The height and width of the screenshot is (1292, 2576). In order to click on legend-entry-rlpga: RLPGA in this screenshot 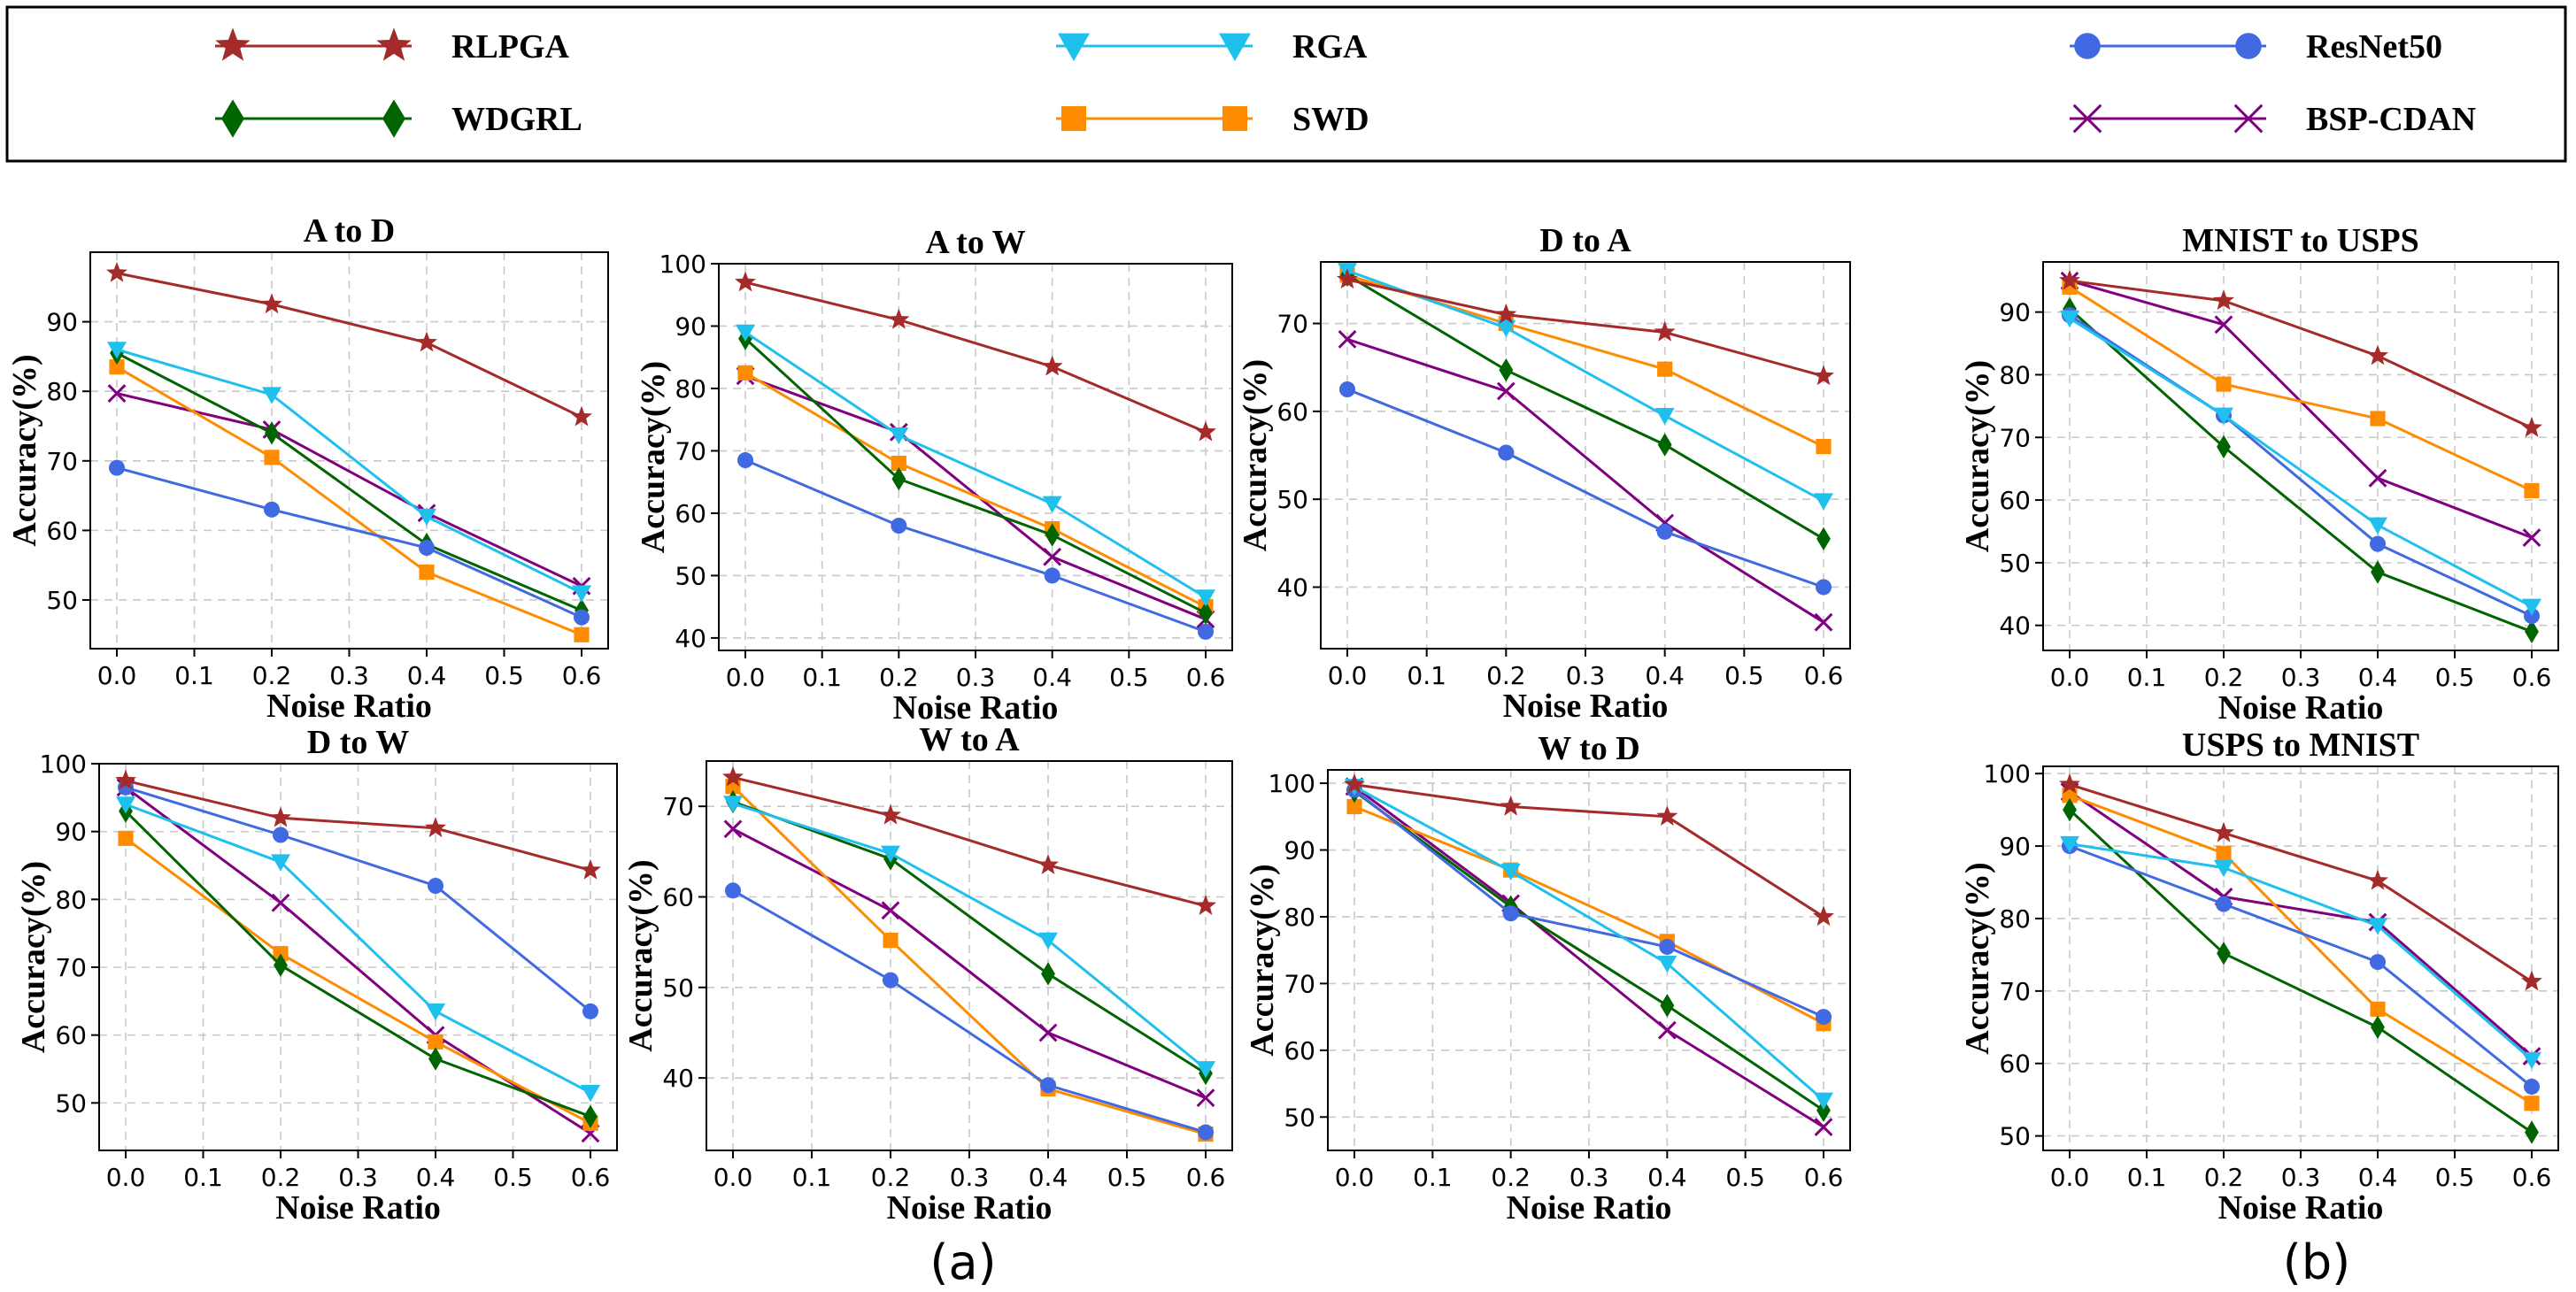, I will do `click(392, 46)`.